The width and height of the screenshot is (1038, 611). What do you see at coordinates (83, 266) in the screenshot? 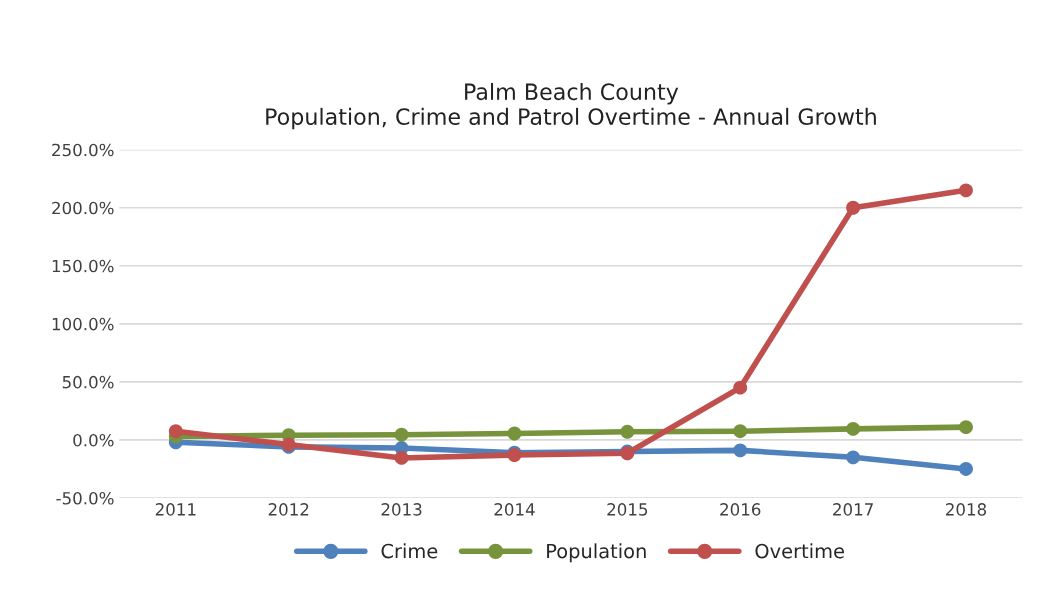
I see `y-tick-label: 150.0%` at bounding box center [83, 266].